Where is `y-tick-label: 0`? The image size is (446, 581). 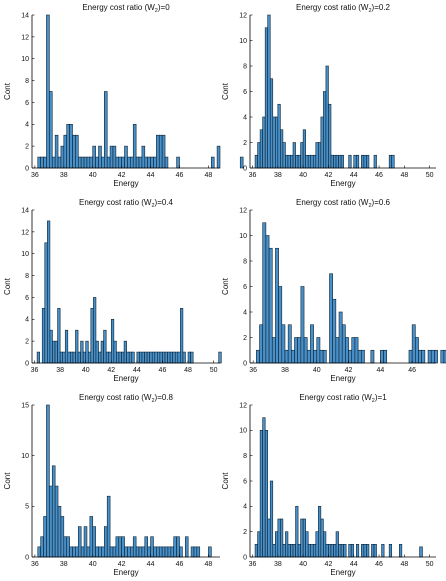
y-tick-label: 0 is located at coordinates (245, 168).